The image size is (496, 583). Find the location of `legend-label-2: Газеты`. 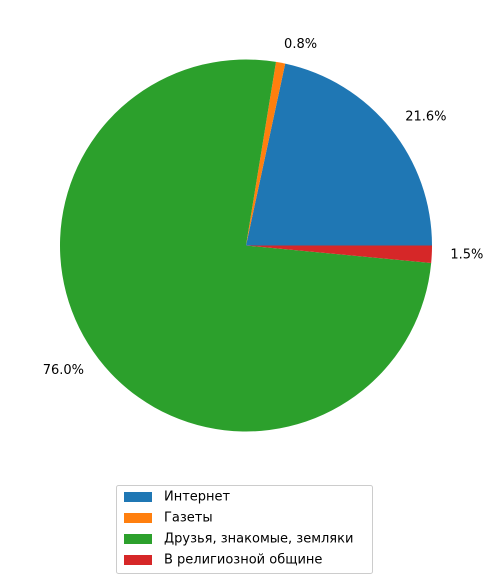

legend-label-2: Газеты is located at coordinates (188, 518).